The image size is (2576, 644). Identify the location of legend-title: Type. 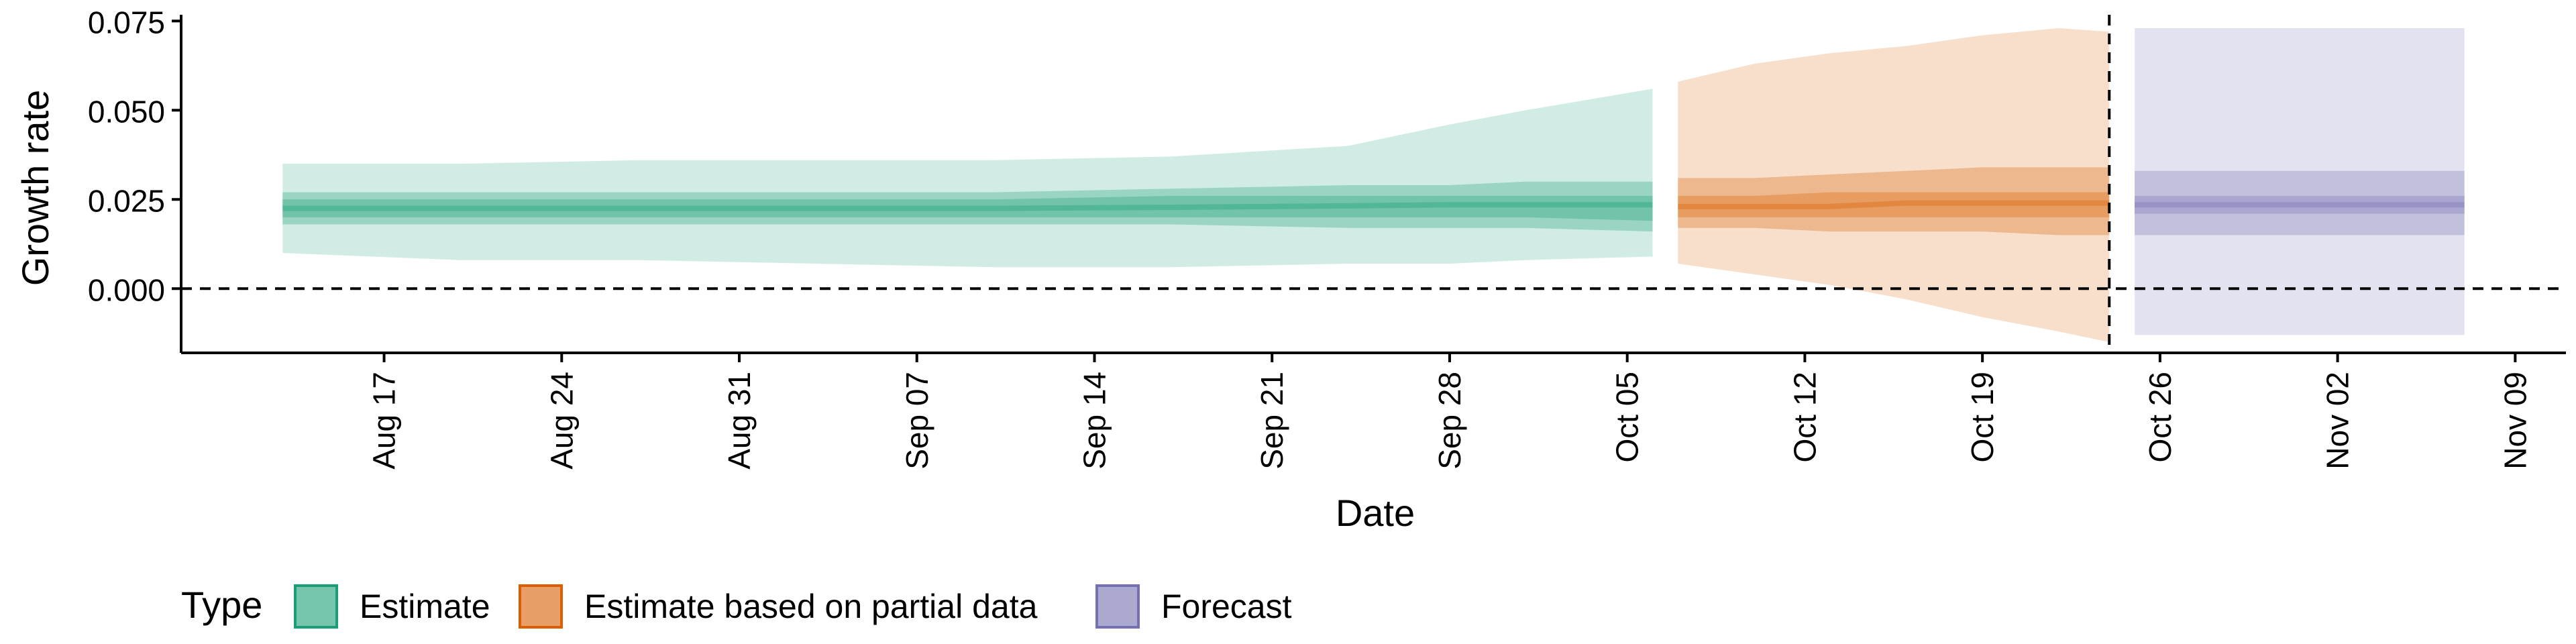
(221, 605).